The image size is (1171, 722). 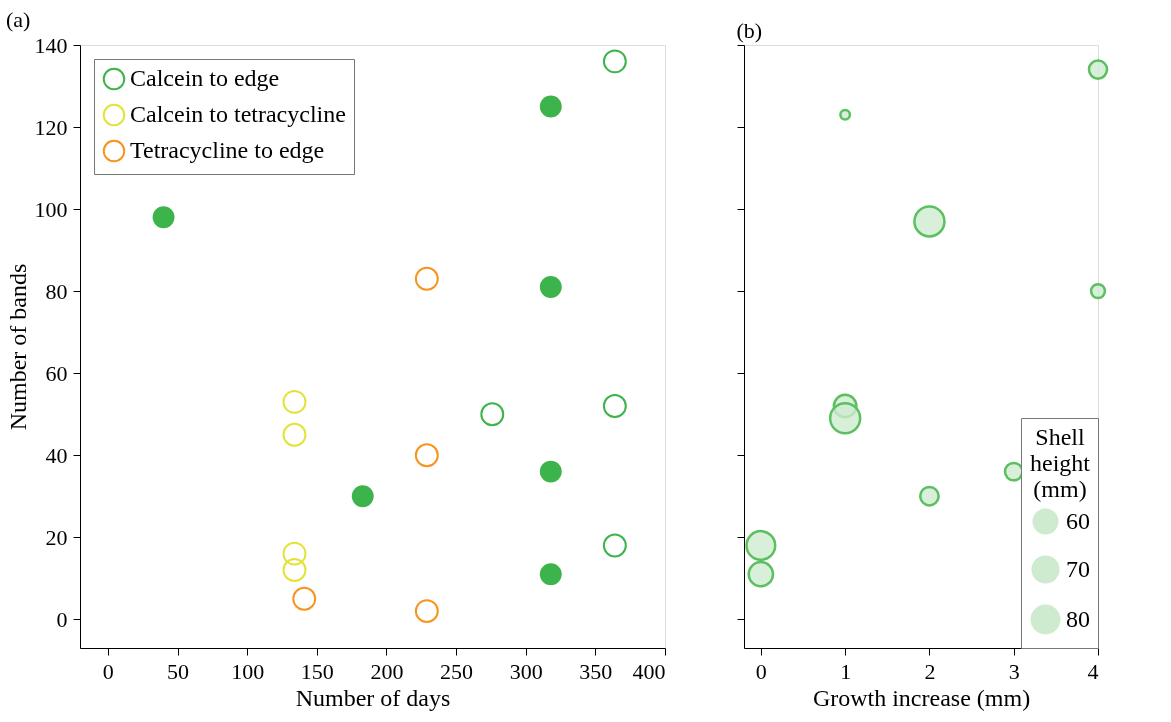 I want to click on x-axis-title: Number of days, so click(x=373, y=697).